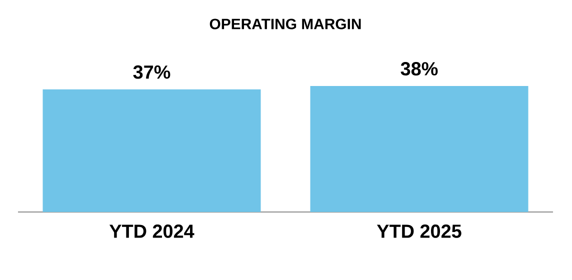 The width and height of the screenshot is (572, 280). Describe the element at coordinates (151, 231) in the screenshot. I see `x-tick-label: YTD 2024` at that location.